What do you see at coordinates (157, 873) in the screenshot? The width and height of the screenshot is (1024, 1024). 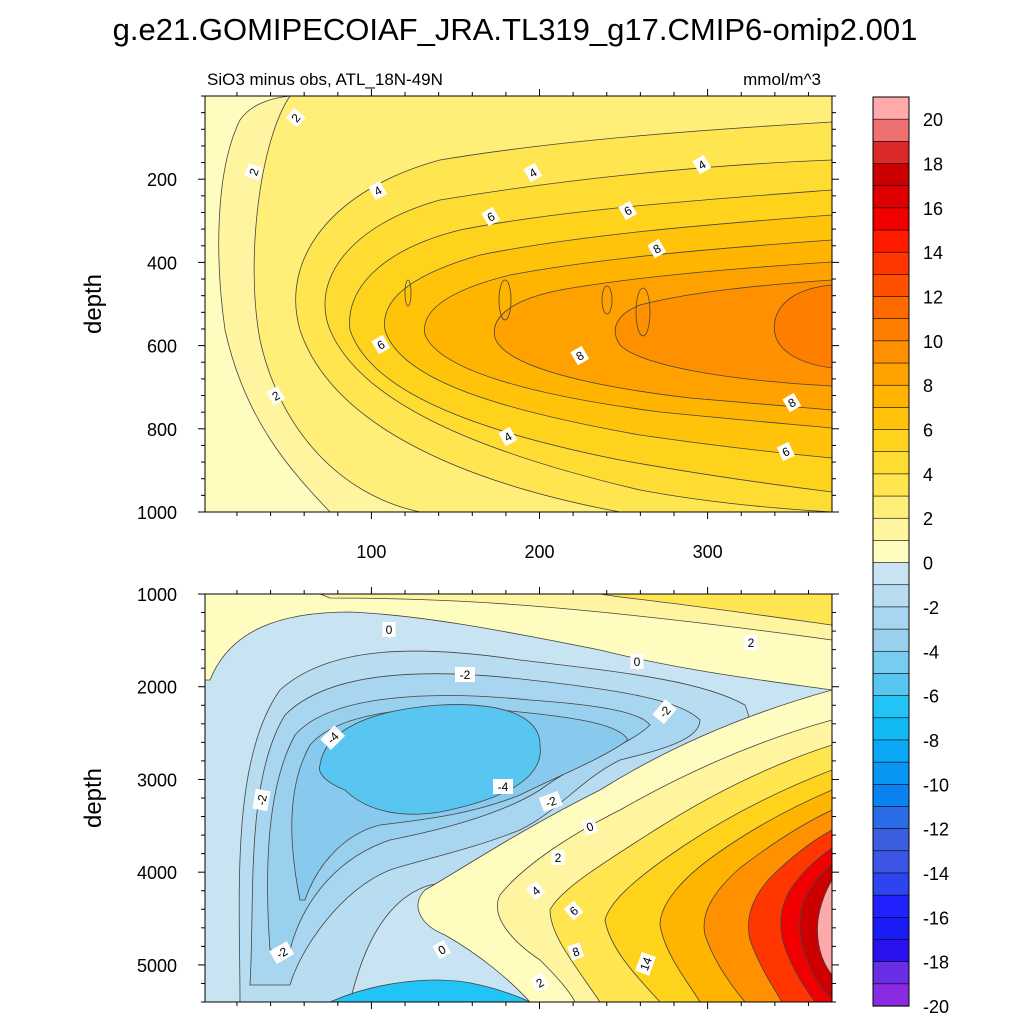 I see `y-tick-label: 4000` at bounding box center [157, 873].